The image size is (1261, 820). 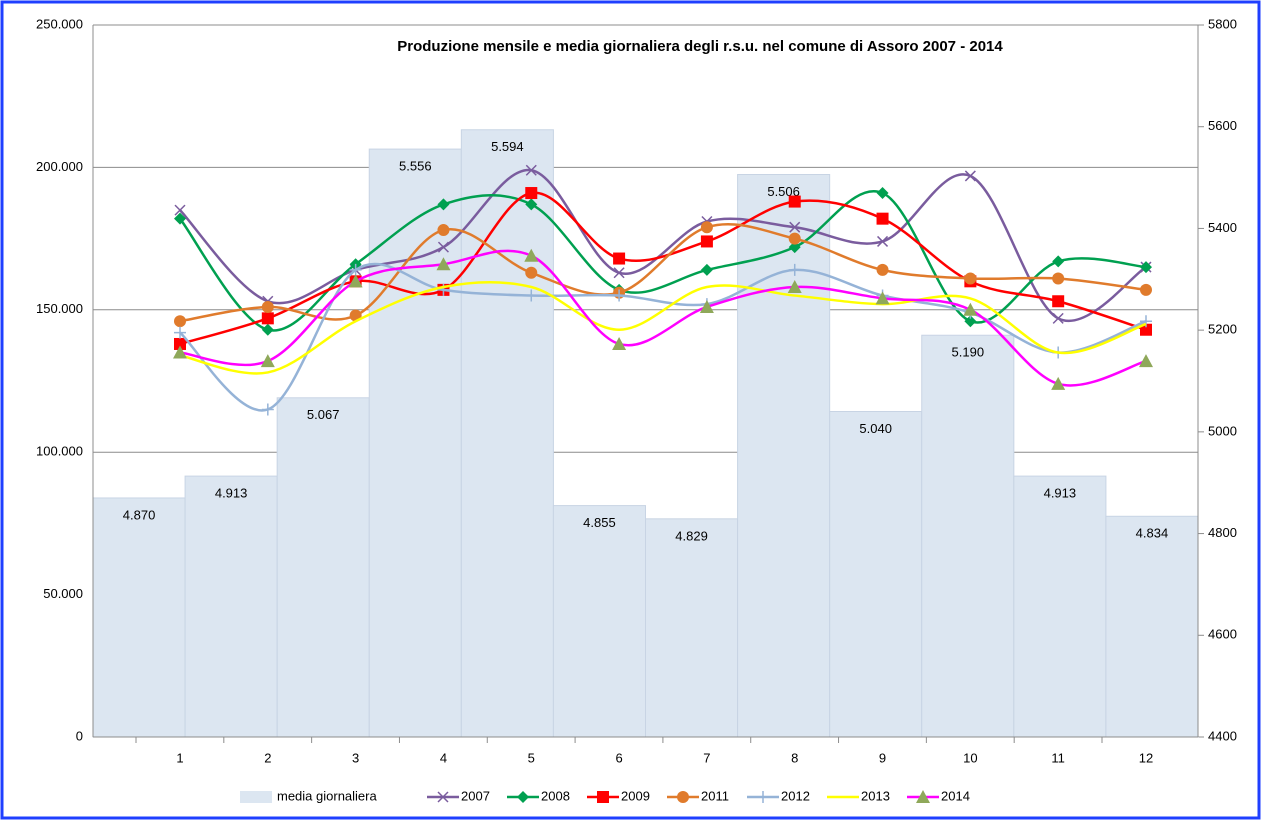 What do you see at coordinates (79, 735) in the screenshot?
I see `y-tick-label: 0` at bounding box center [79, 735].